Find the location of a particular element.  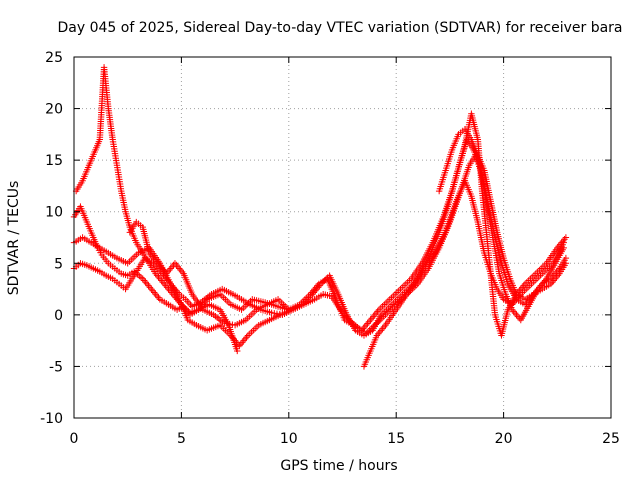

y-tick-label: 10 is located at coordinates (54, 213).